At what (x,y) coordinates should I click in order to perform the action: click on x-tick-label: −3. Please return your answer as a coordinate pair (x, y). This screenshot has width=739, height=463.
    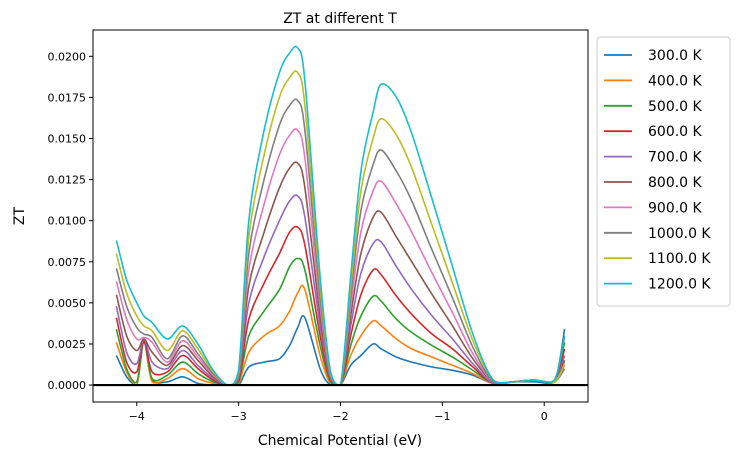
    Looking at the image, I should click on (239, 416).